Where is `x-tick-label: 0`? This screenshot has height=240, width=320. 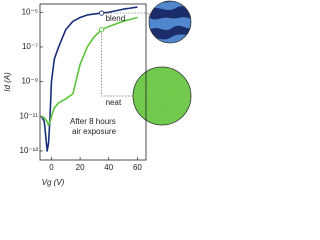 x-tick-label: 0 is located at coordinates (51, 167).